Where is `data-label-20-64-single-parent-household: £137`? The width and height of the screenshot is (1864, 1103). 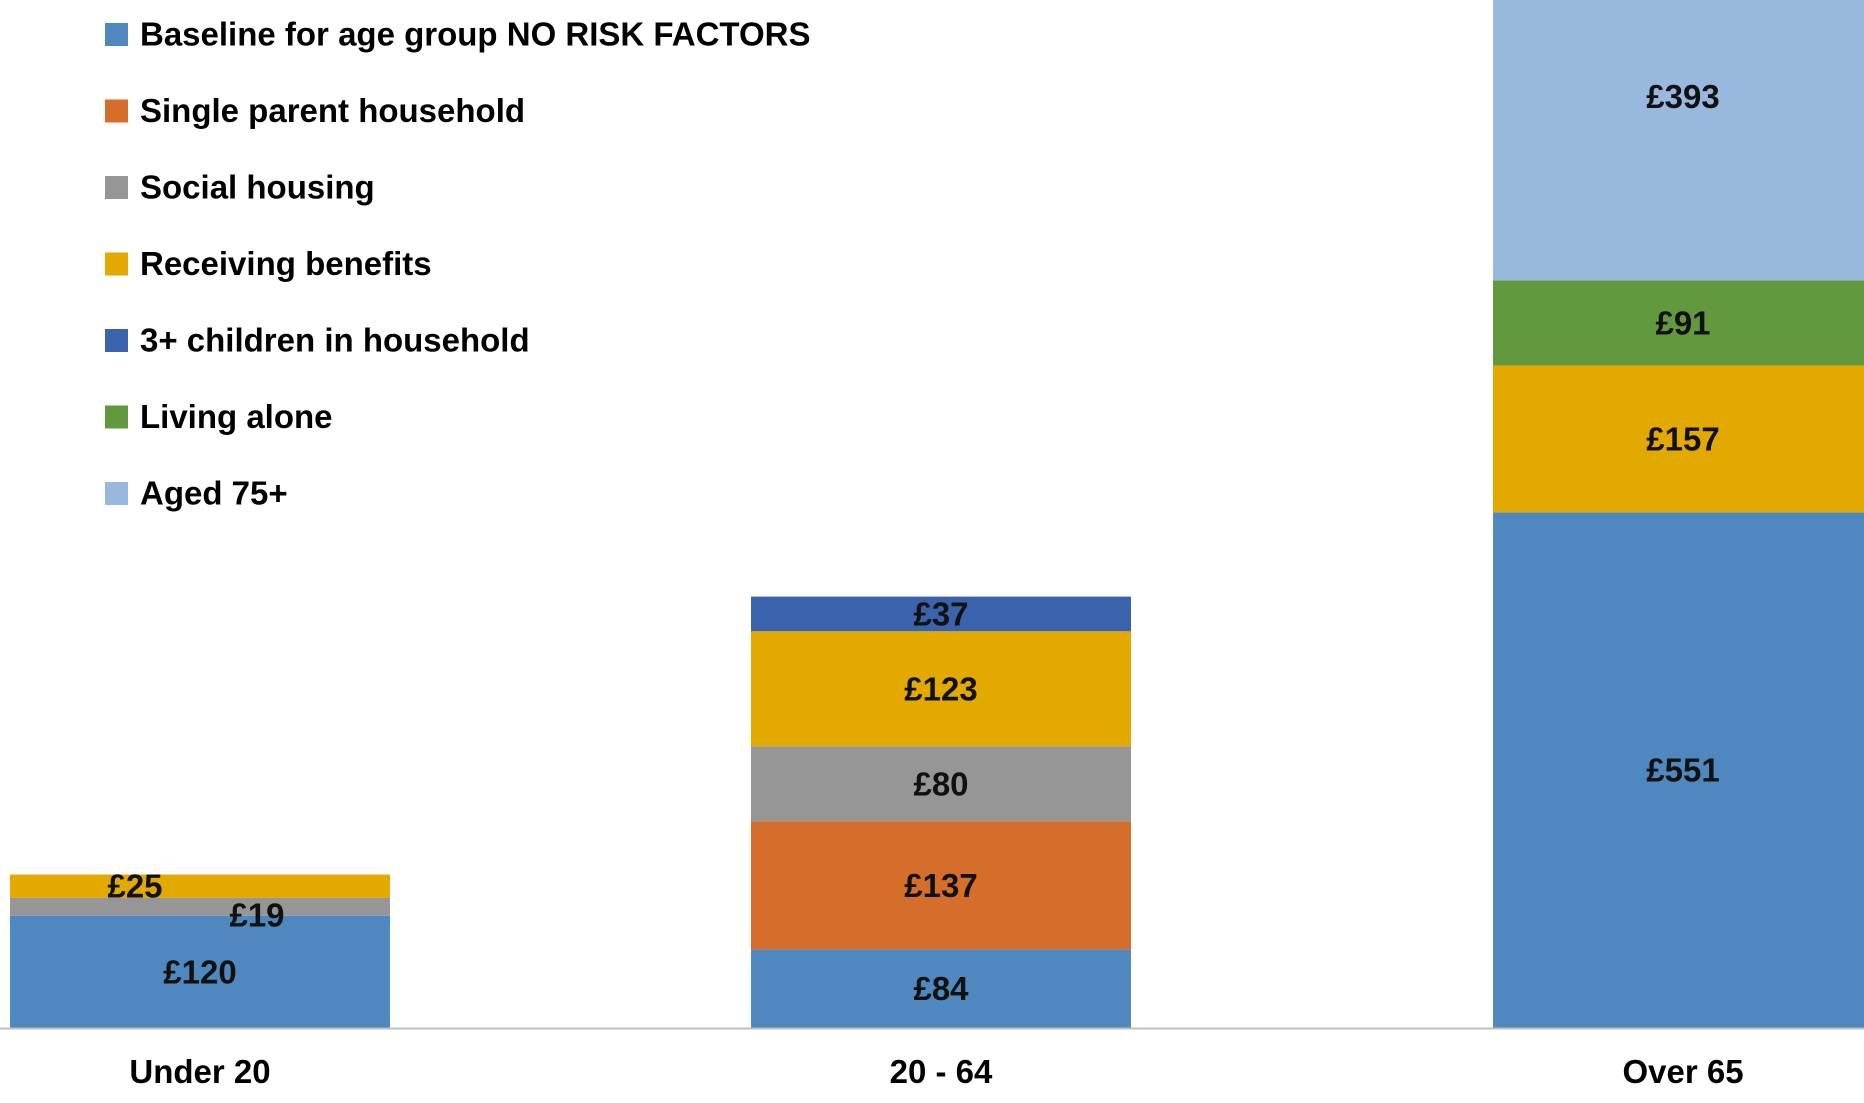 data-label-20-64-single-parent-household: £137 is located at coordinates (940, 885).